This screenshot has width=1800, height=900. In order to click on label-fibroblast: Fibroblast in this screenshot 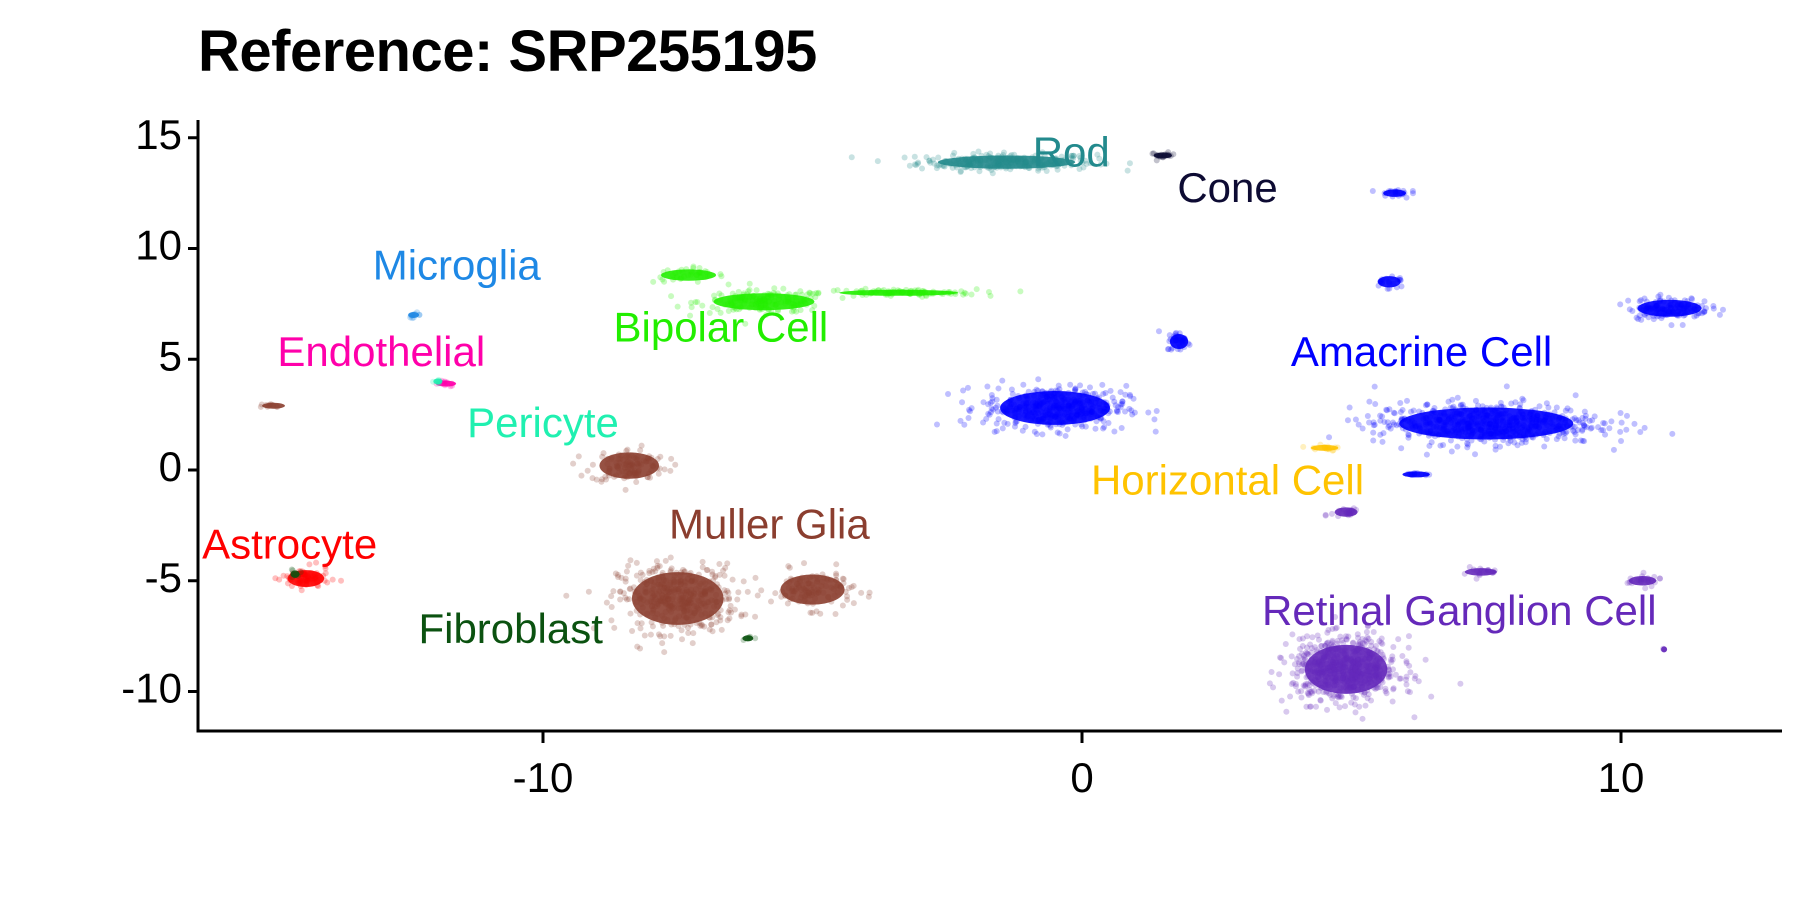, I will do `click(510, 628)`.